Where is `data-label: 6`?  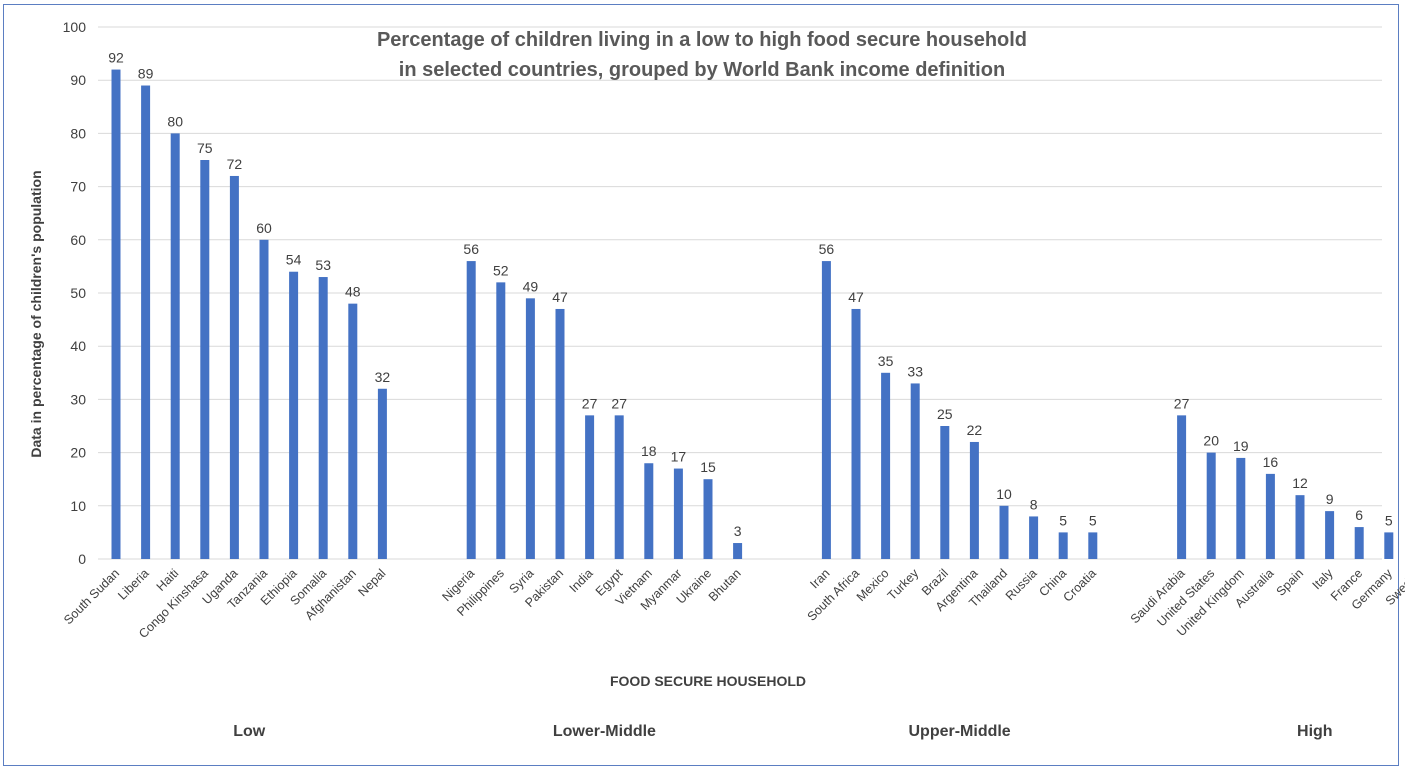 data-label: 6 is located at coordinates (1359, 515).